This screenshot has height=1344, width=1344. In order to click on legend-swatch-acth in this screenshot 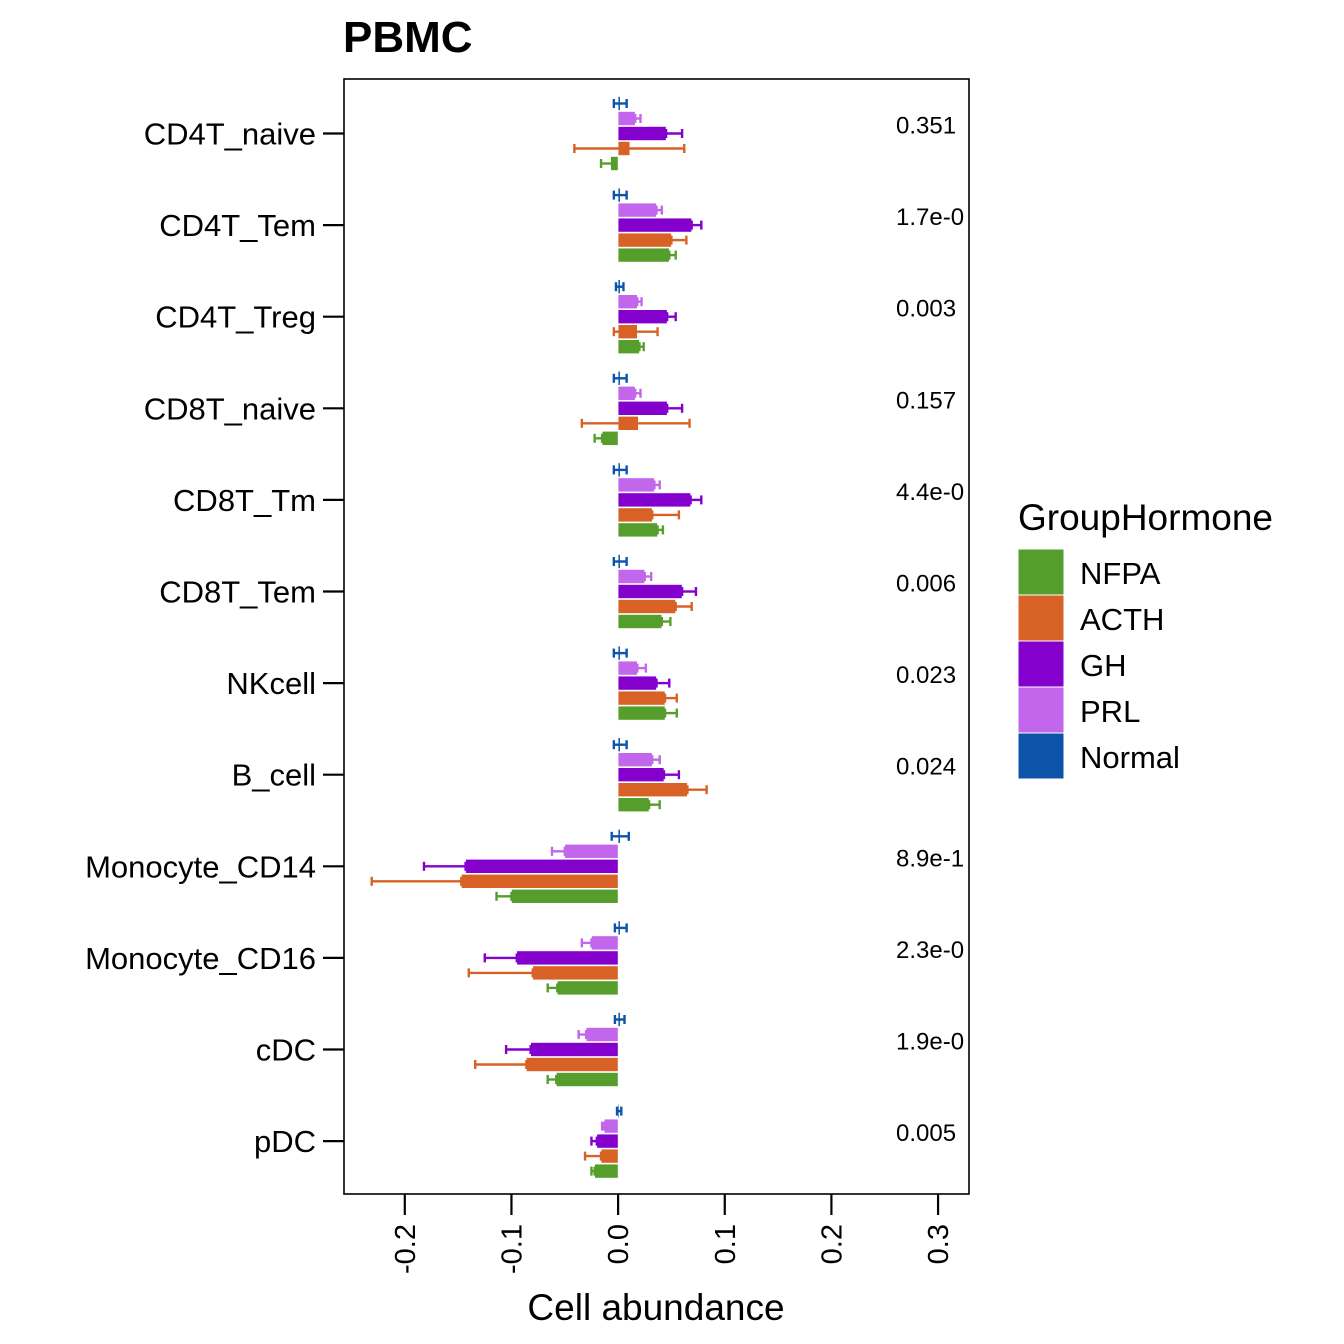, I will do `click(1041, 618)`.